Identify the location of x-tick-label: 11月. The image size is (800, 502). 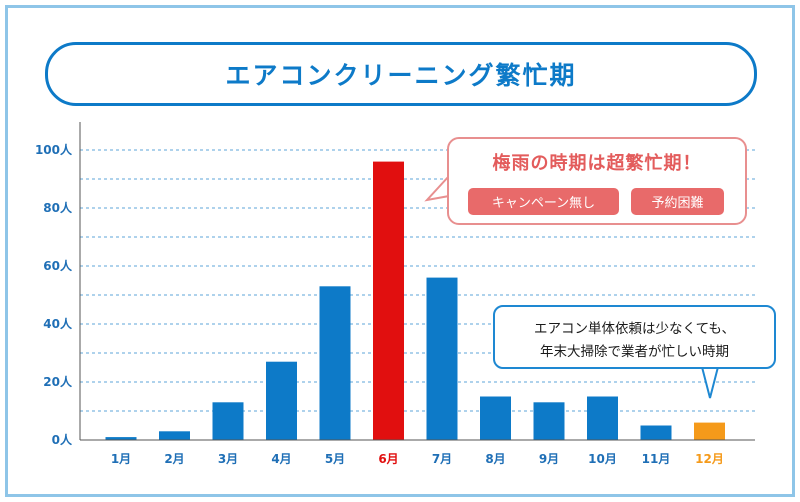
(656, 459).